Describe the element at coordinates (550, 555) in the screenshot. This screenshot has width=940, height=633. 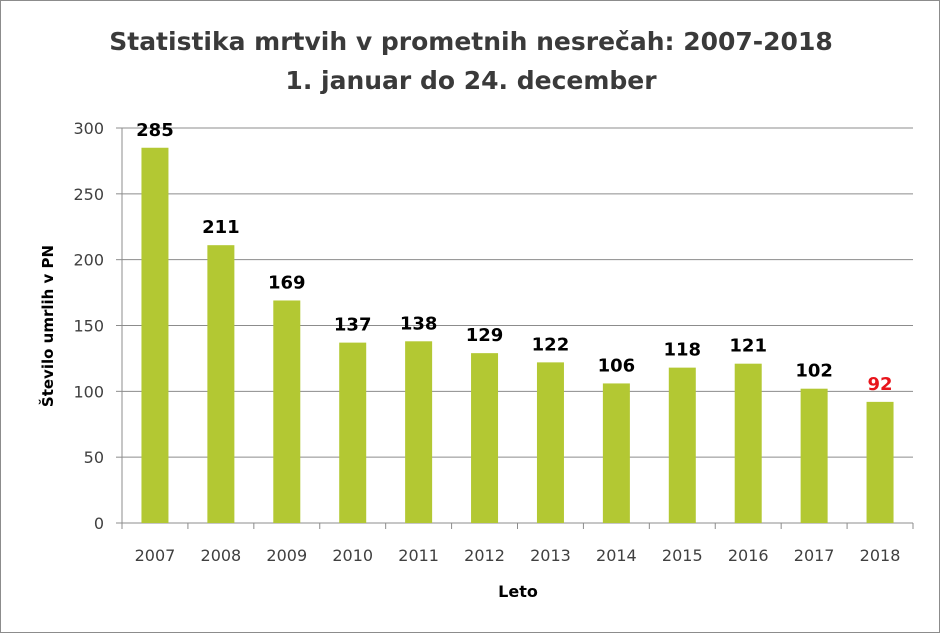
I see `x-tick-label: 2013` at that location.